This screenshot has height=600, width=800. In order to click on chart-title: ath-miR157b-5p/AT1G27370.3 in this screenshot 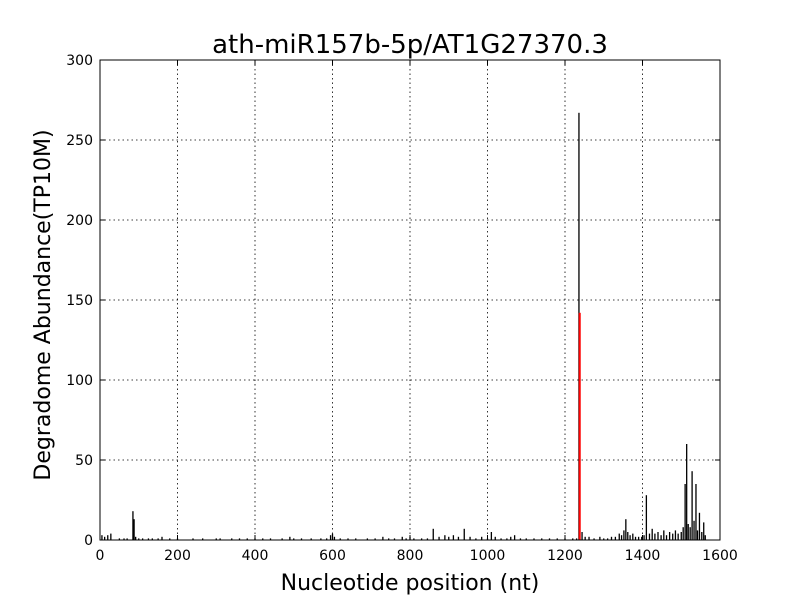, I will do `click(410, 45)`.